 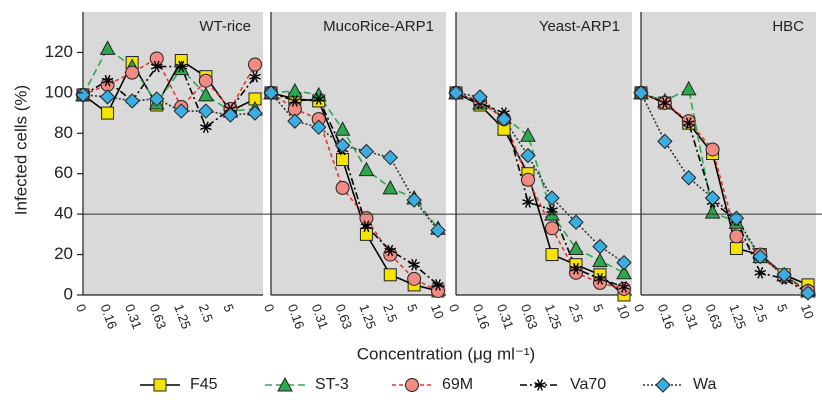 I want to click on y-tick-label: 40, so click(x=63, y=213).